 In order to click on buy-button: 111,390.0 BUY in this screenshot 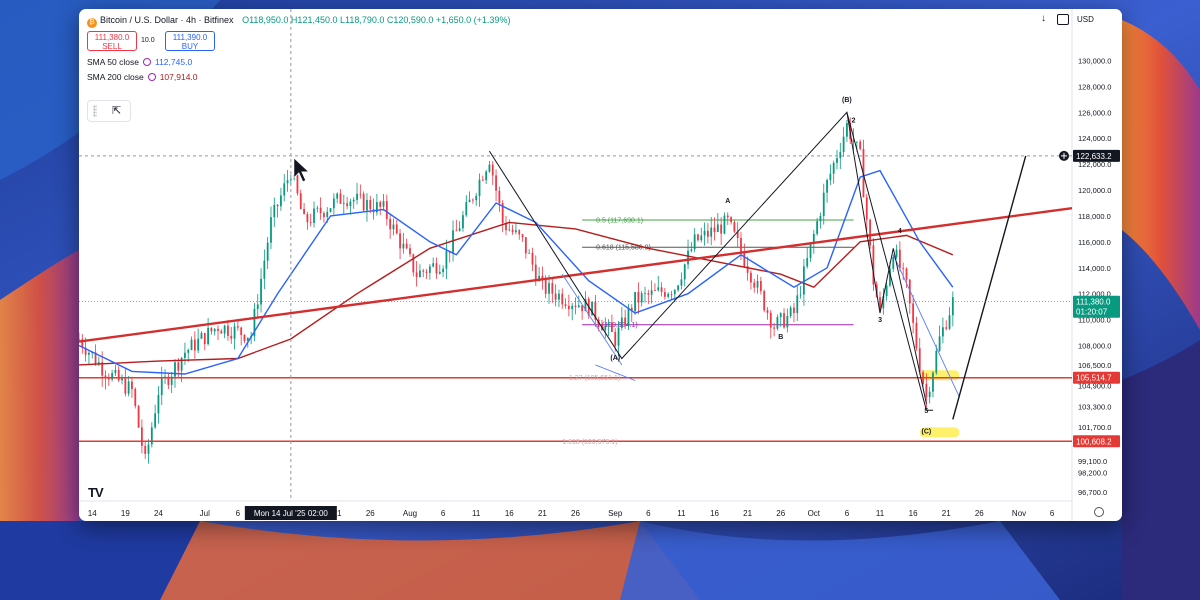, I will do `click(190, 41)`.